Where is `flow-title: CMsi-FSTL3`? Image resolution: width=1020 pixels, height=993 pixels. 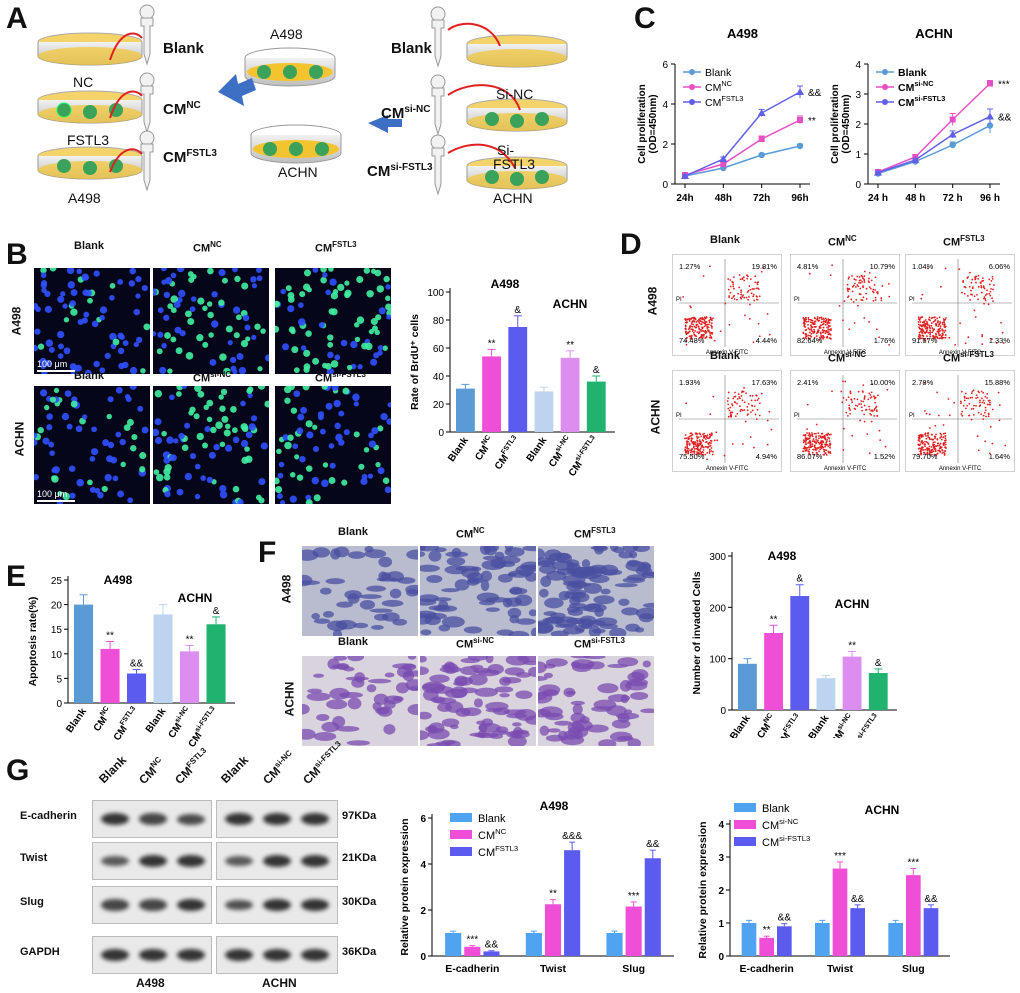
flow-title: CMsi-FSTL3 is located at coordinates (968, 357).